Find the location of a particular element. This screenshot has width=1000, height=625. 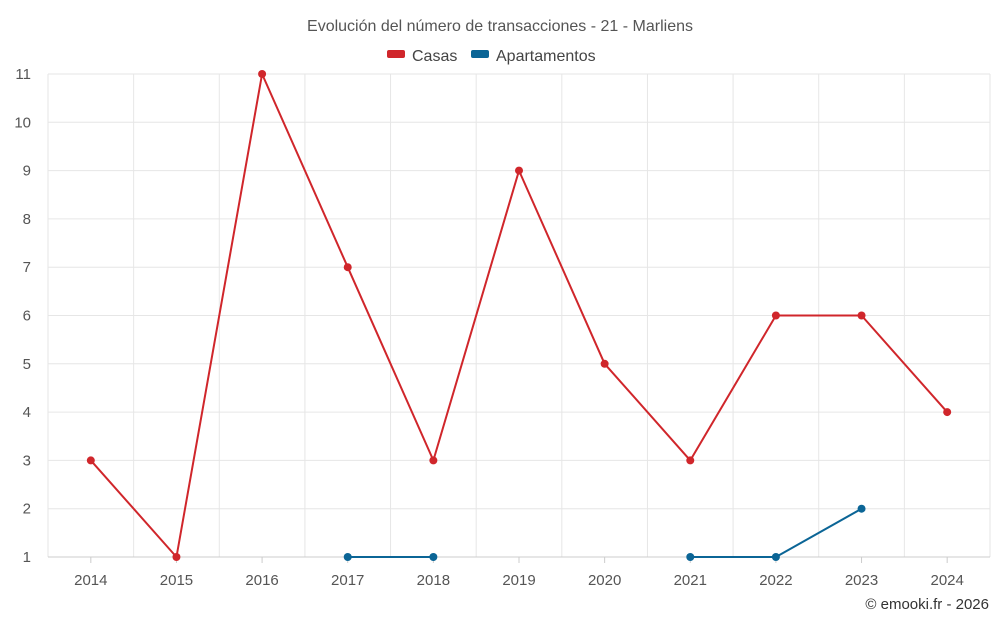

x-tick-label: 2023 is located at coordinates (861, 580).